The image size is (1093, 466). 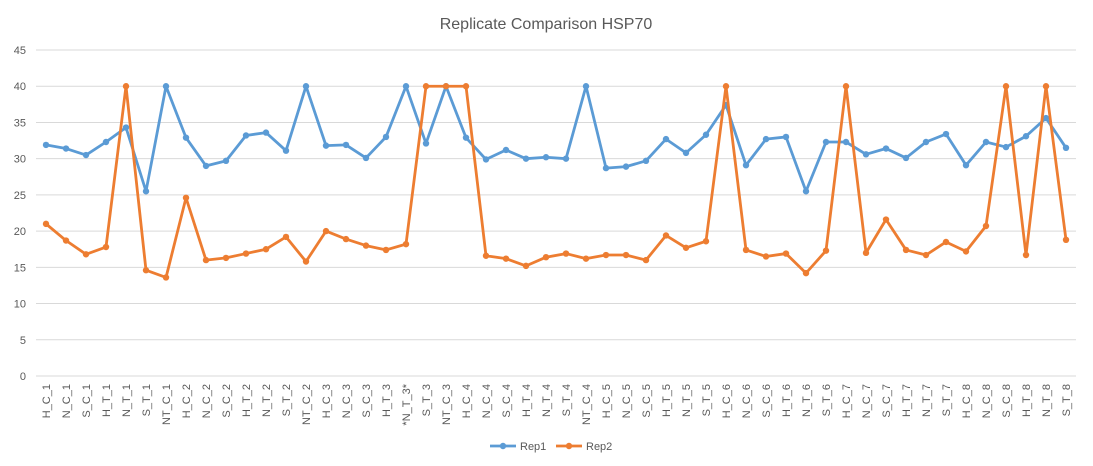 What do you see at coordinates (547, 400) in the screenshot?
I see `x-tick-label: N_T_4` at bounding box center [547, 400].